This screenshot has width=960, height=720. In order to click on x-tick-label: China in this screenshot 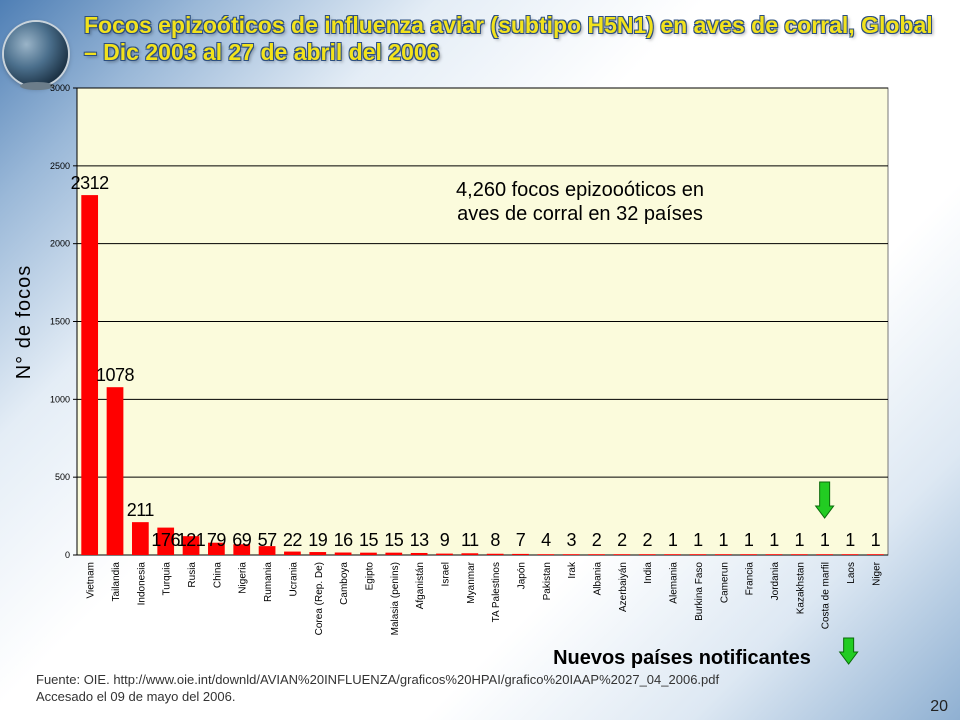, I will do `click(217, 575)`.